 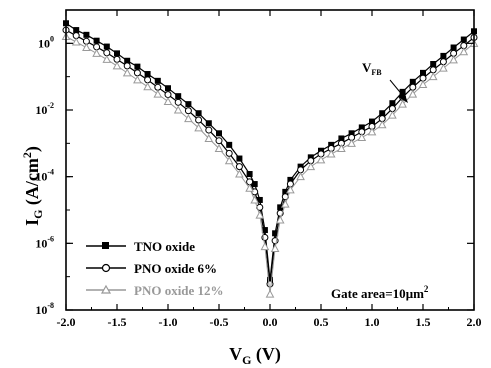 What do you see at coordinates (155, 290) in the screenshot?
I see `legend-item-pno12: PNO oxide 12%` at bounding box center [155, 290].